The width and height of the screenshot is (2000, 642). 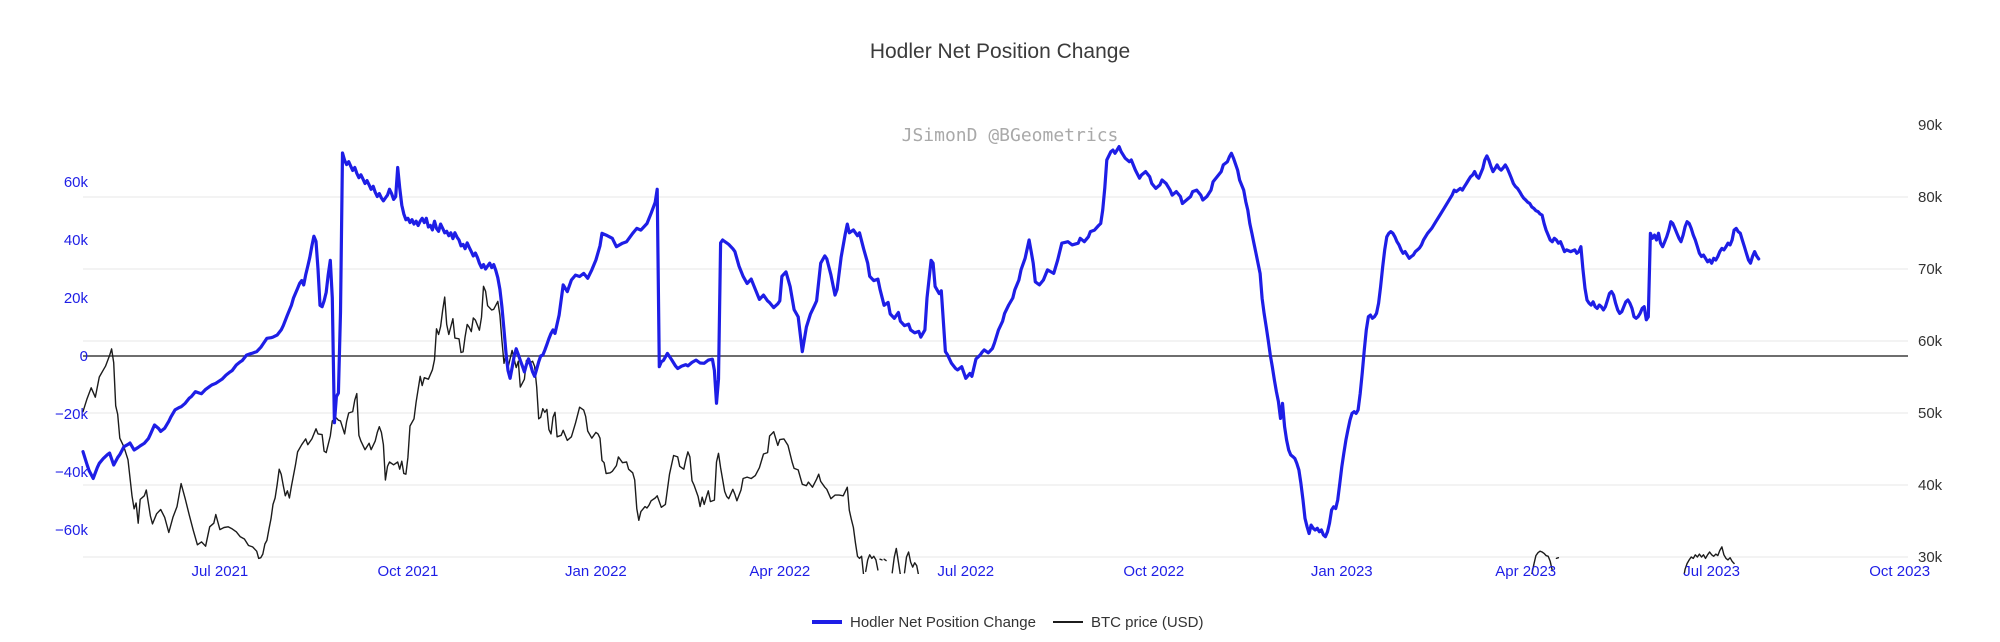 What do you see at coordinates (1342, 571) in the screenshot?
I see `x-axis-tick-label: Jan 2023` at bounding box center [1342, 571].